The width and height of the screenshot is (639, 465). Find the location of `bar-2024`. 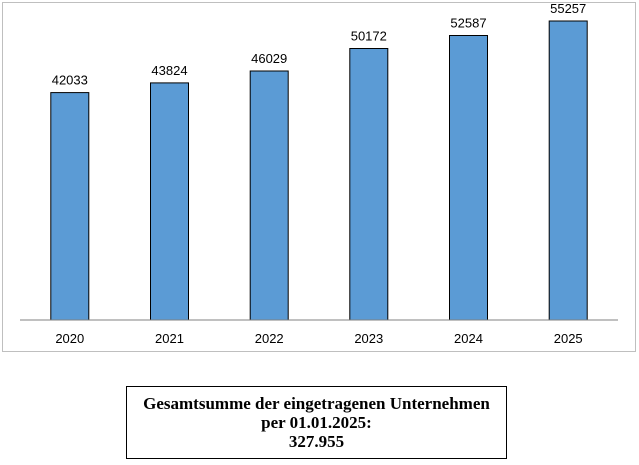

bar-2024 is located at coordinates (468, 178).